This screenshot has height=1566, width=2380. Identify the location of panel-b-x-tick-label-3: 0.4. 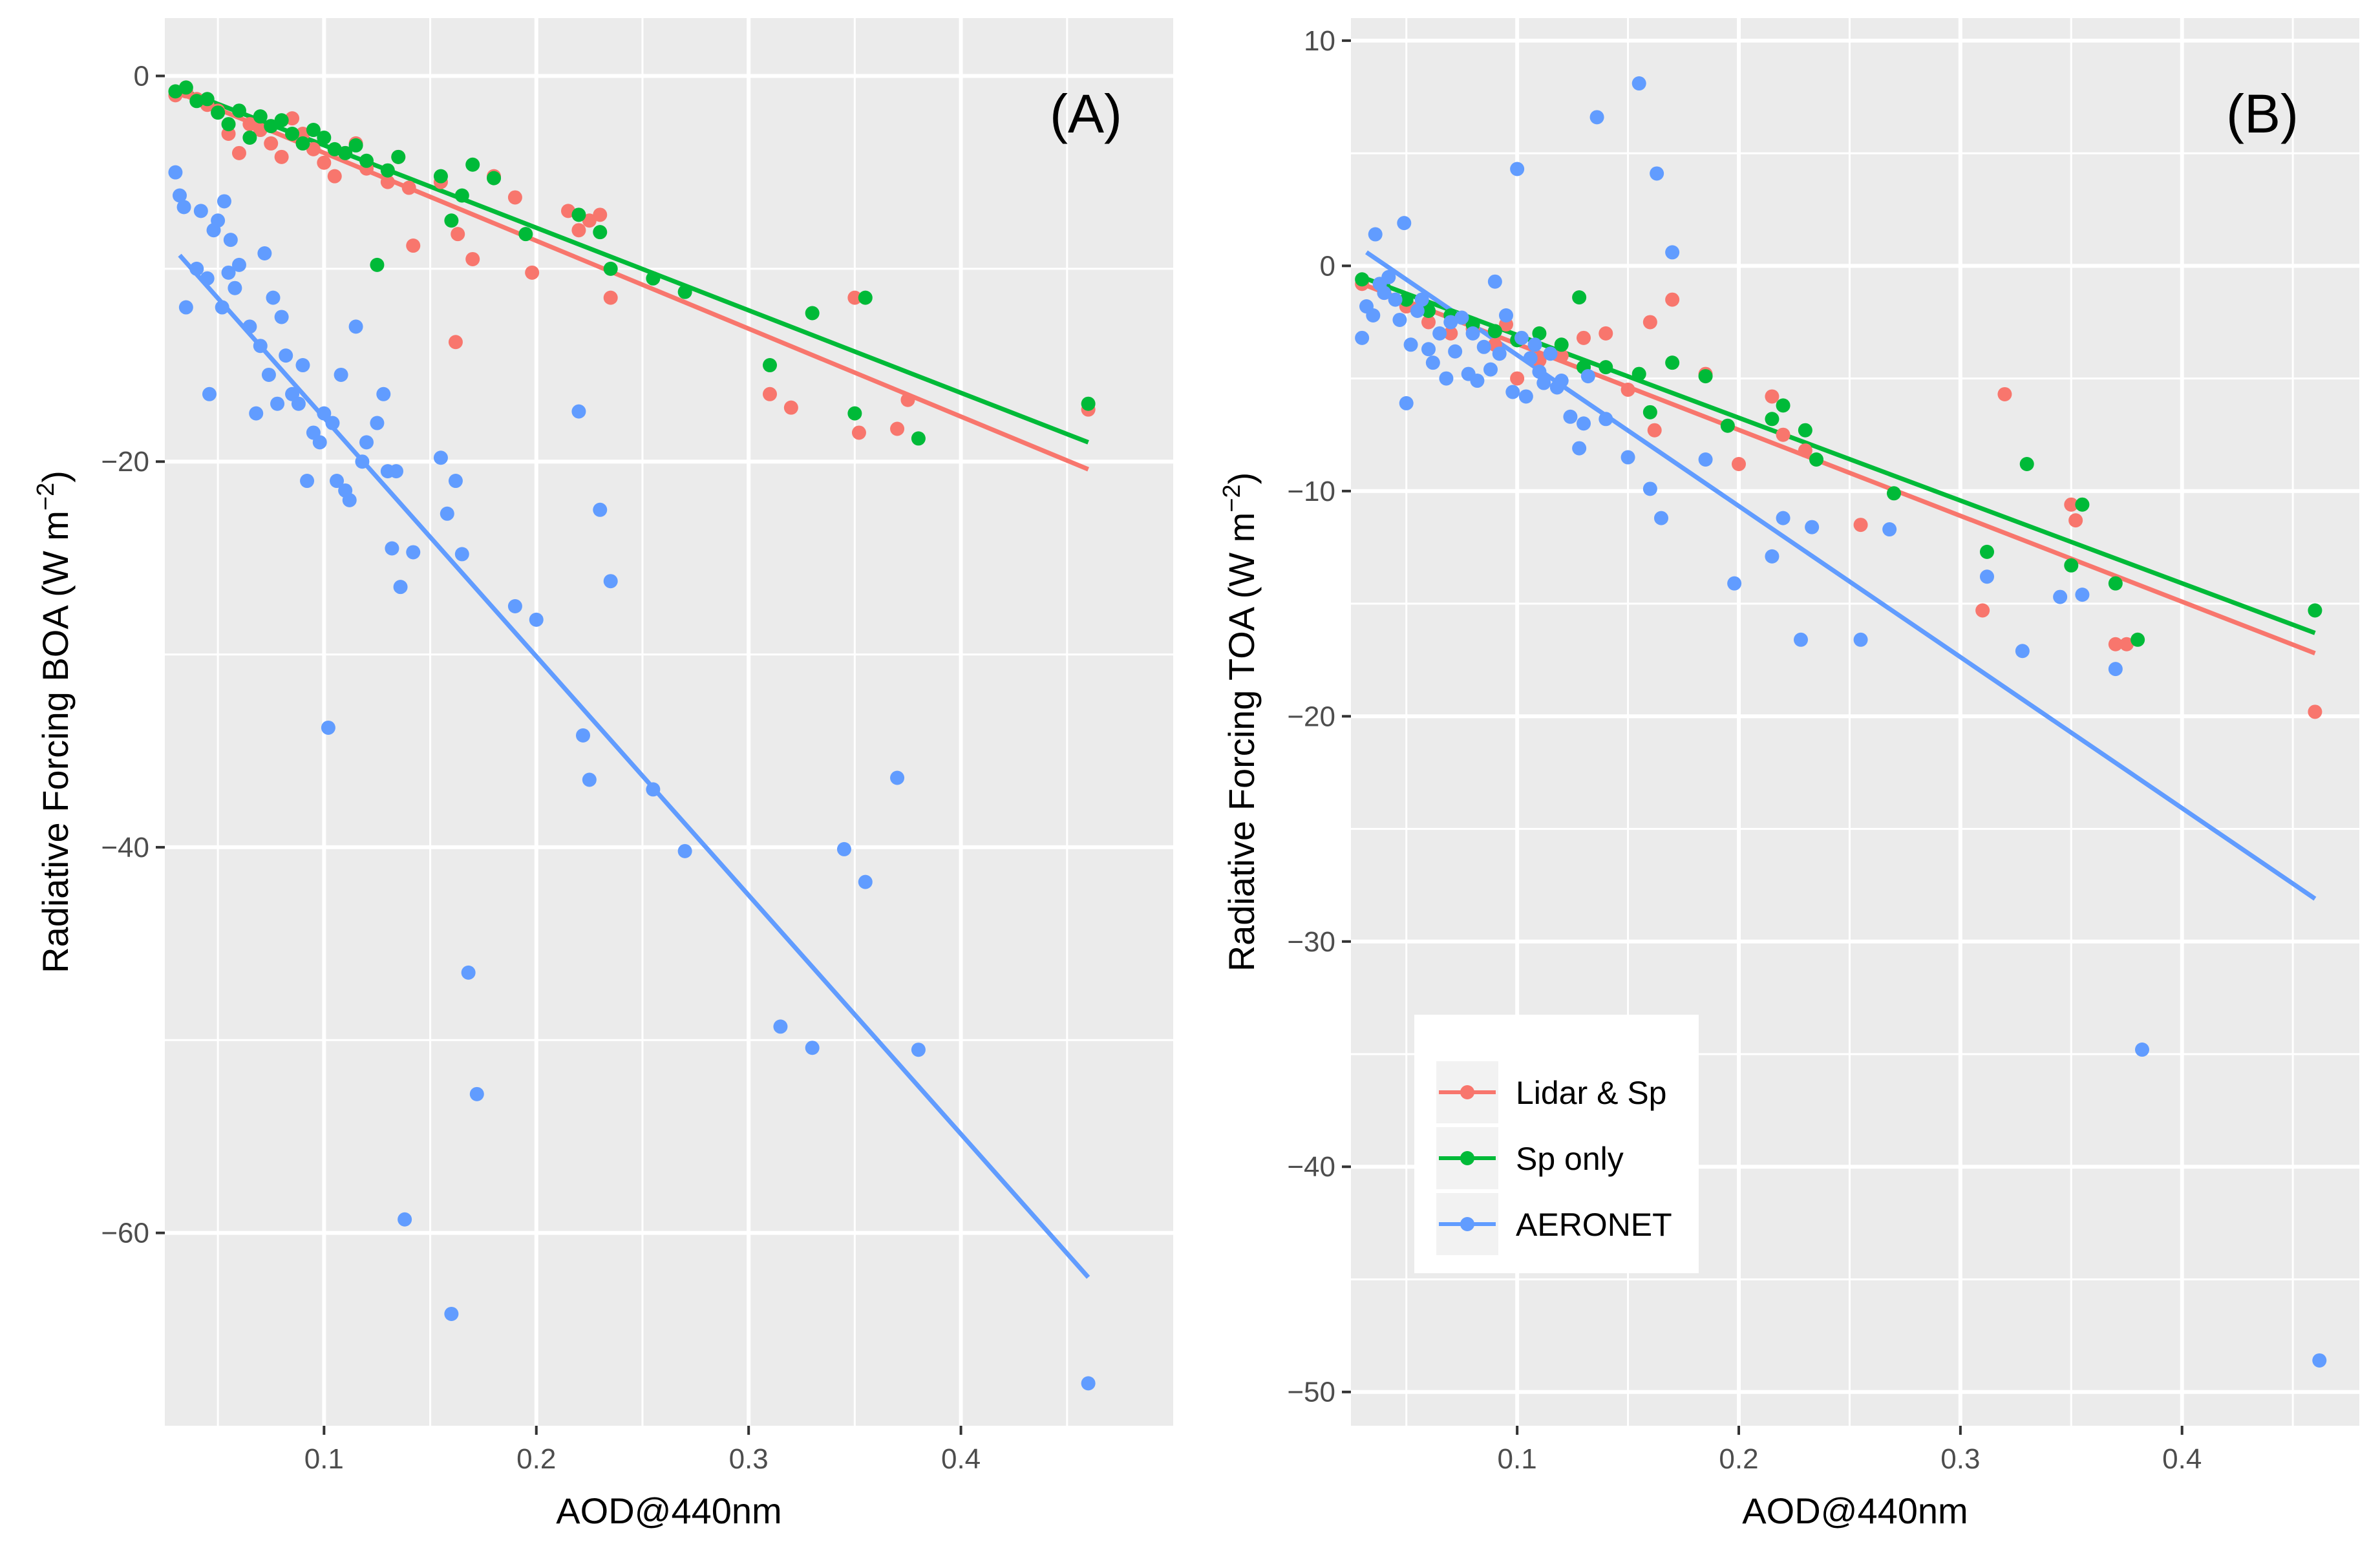
(2182, 1459).